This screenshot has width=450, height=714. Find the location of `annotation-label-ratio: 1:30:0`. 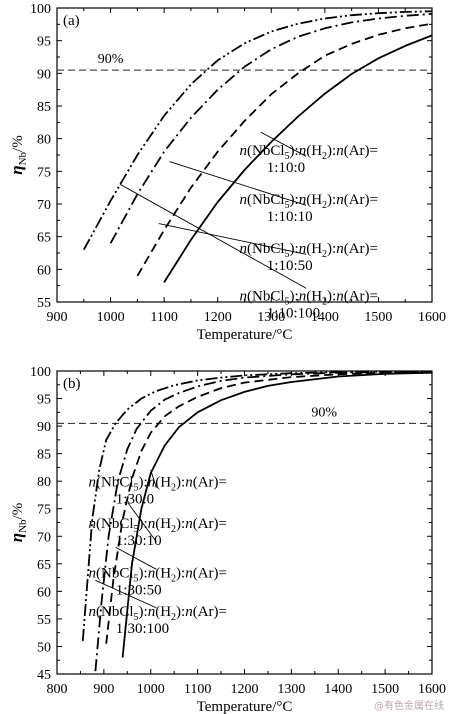

annotation-label-ratio: 1:30:0 is located at coordinates (135, 500).